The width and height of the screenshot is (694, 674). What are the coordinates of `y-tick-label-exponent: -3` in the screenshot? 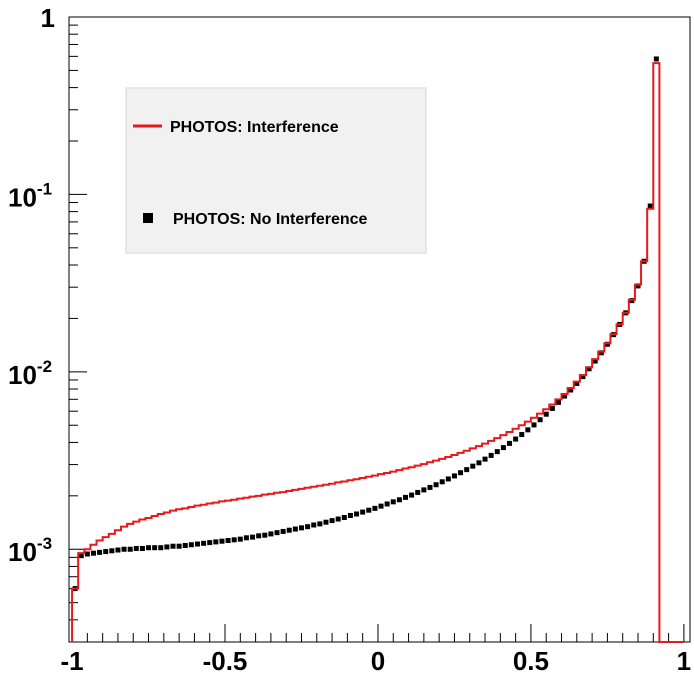 It's located at (44, 543).